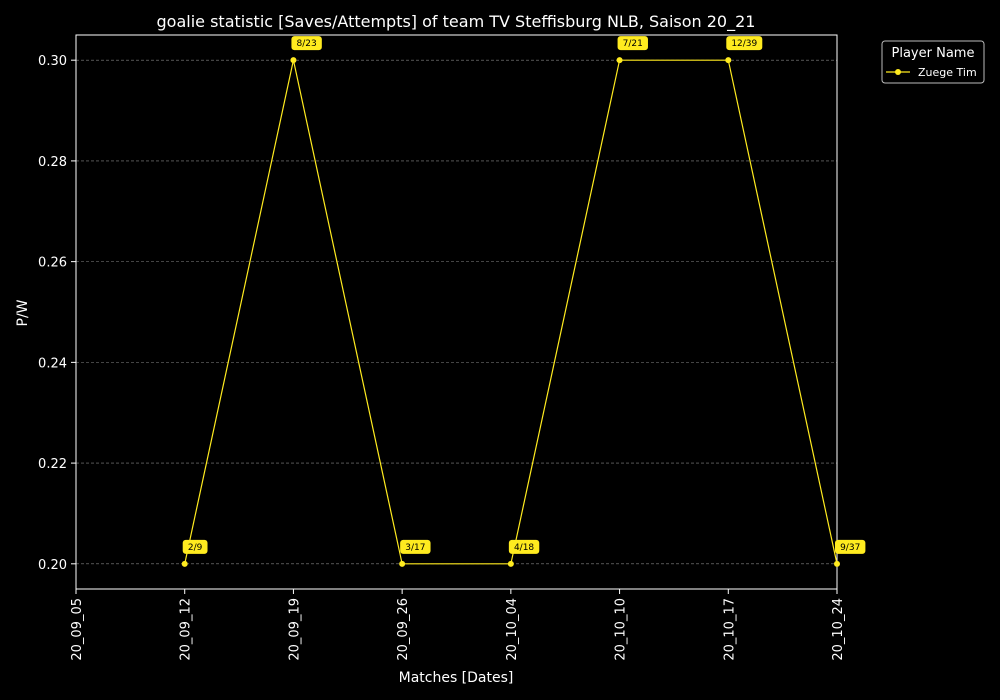 The height and width of the screenshot is (700, 1000). What do you see at coordinates (52, 565) in the screenshot?
I see `y-tick-label: 0.20` at bounding box center [52, 565].